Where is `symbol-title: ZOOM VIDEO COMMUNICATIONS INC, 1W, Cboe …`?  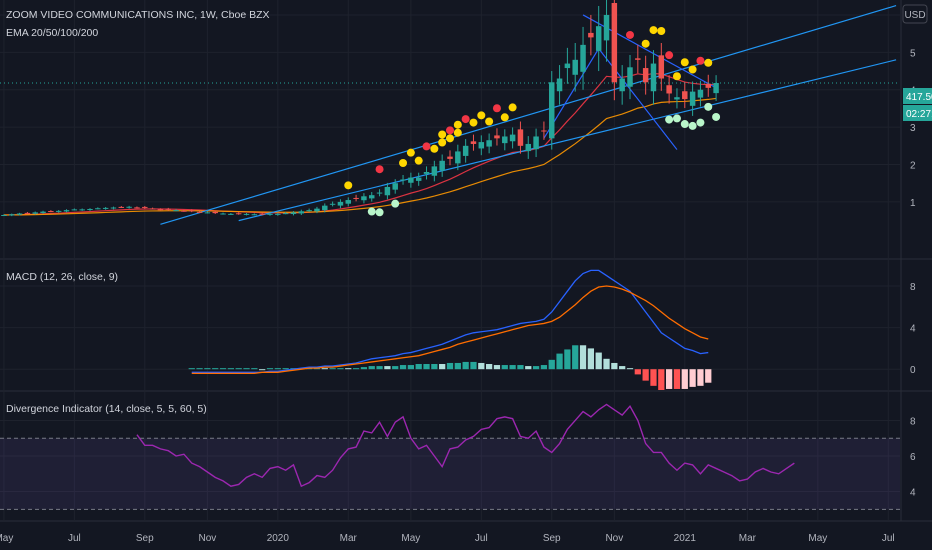
symbol-title: ZOOM VIDEO COMMUNICATIONS INC, 1W, Cboe … is located at coordinates (138, 15).